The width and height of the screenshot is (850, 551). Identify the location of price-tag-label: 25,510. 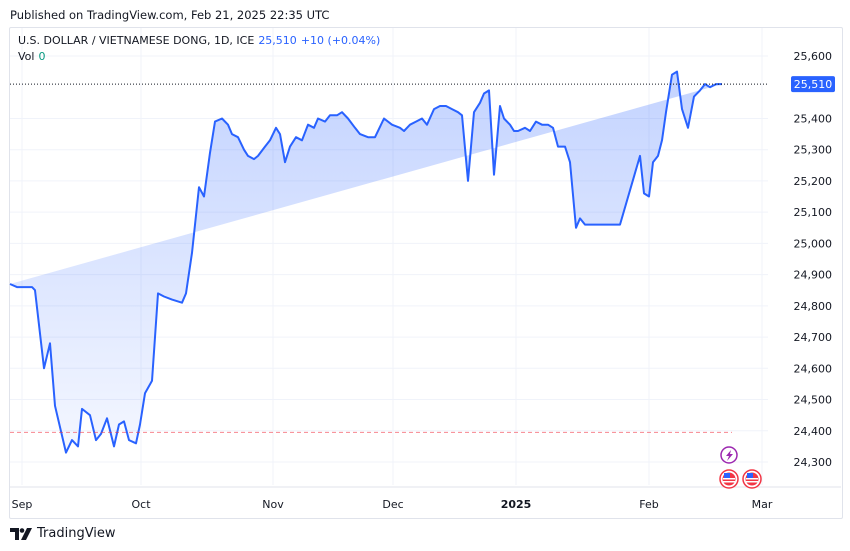
(813, 84).